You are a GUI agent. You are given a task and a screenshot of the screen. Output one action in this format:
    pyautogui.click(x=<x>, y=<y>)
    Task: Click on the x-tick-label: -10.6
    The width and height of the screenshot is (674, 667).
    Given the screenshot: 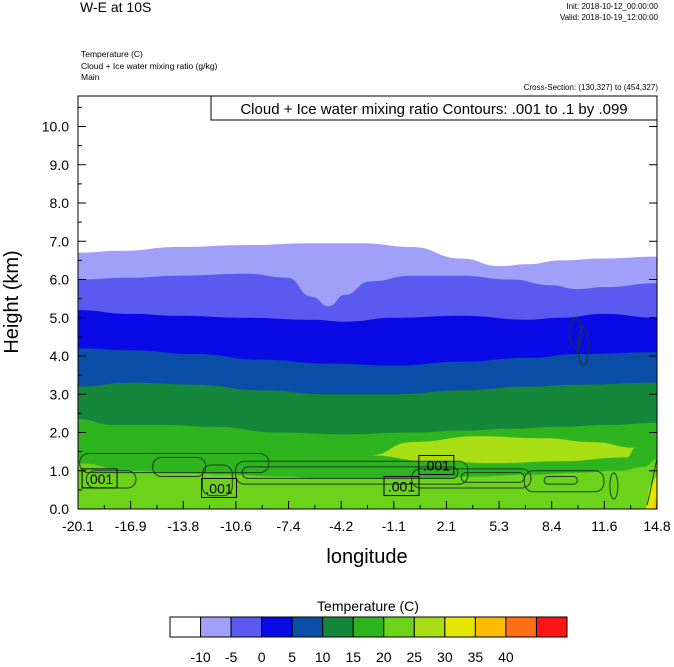 What is the action you would take?
    pyautogui.click(x=236, y=526)
    